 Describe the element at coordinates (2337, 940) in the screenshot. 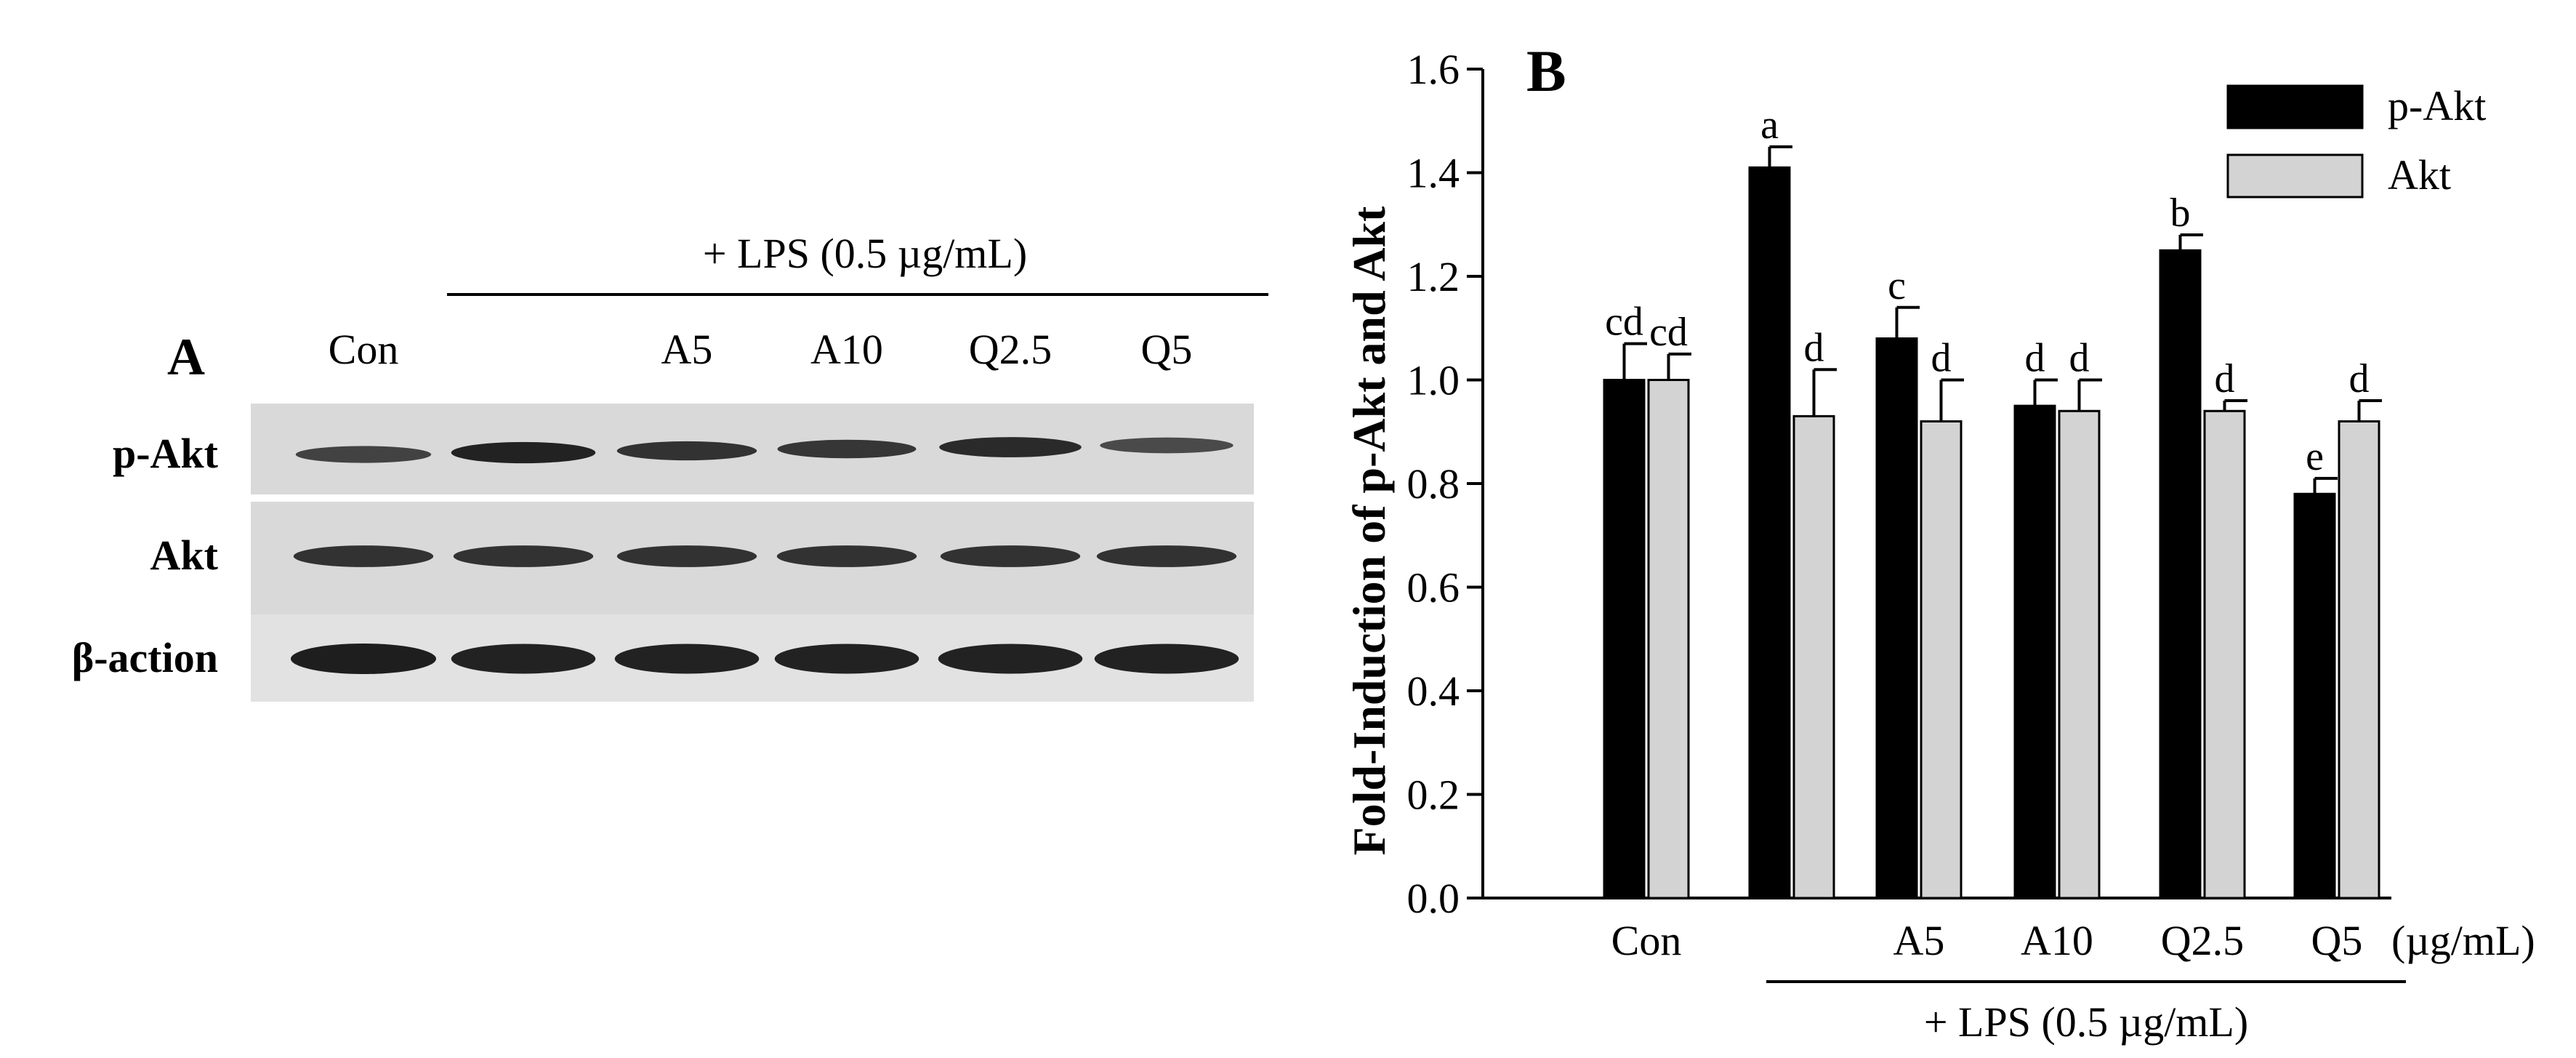

I see `x-tick-label: Q5` at that location.